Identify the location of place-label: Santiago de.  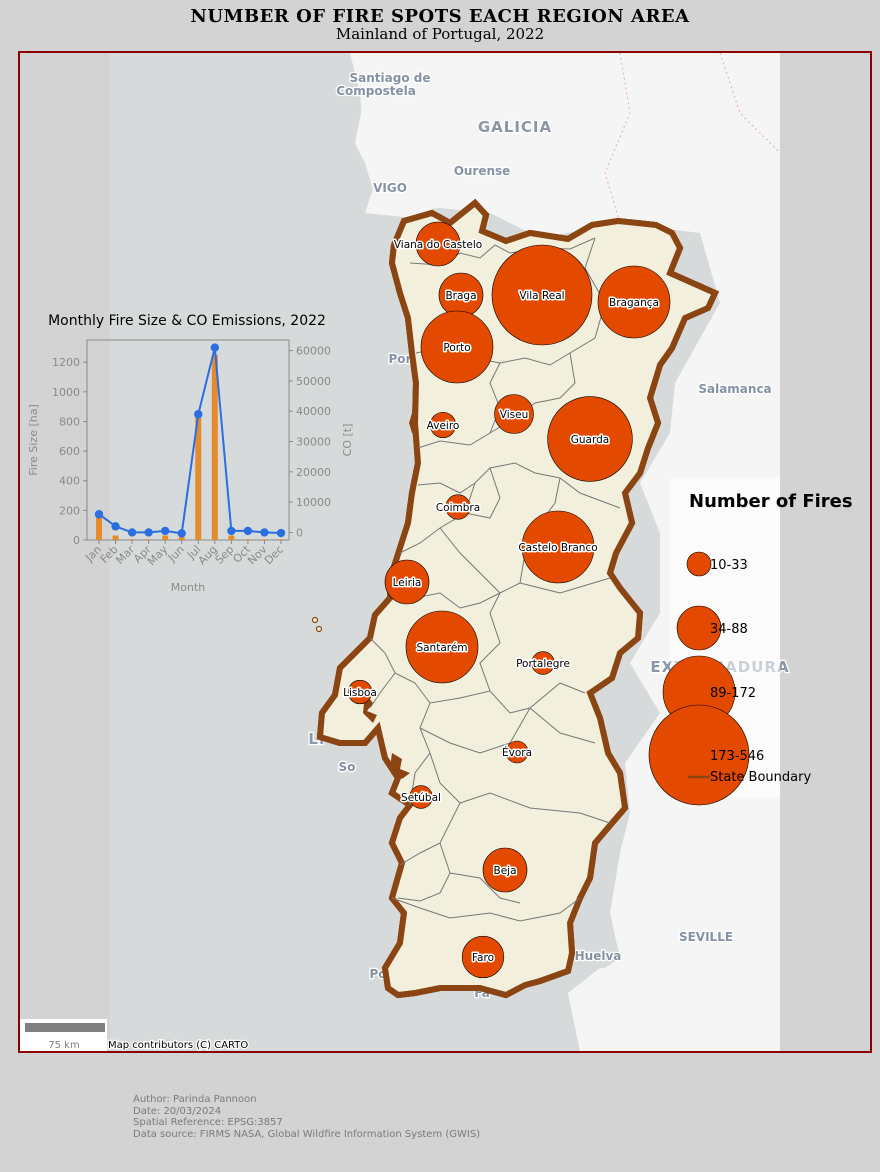
(390, 78).